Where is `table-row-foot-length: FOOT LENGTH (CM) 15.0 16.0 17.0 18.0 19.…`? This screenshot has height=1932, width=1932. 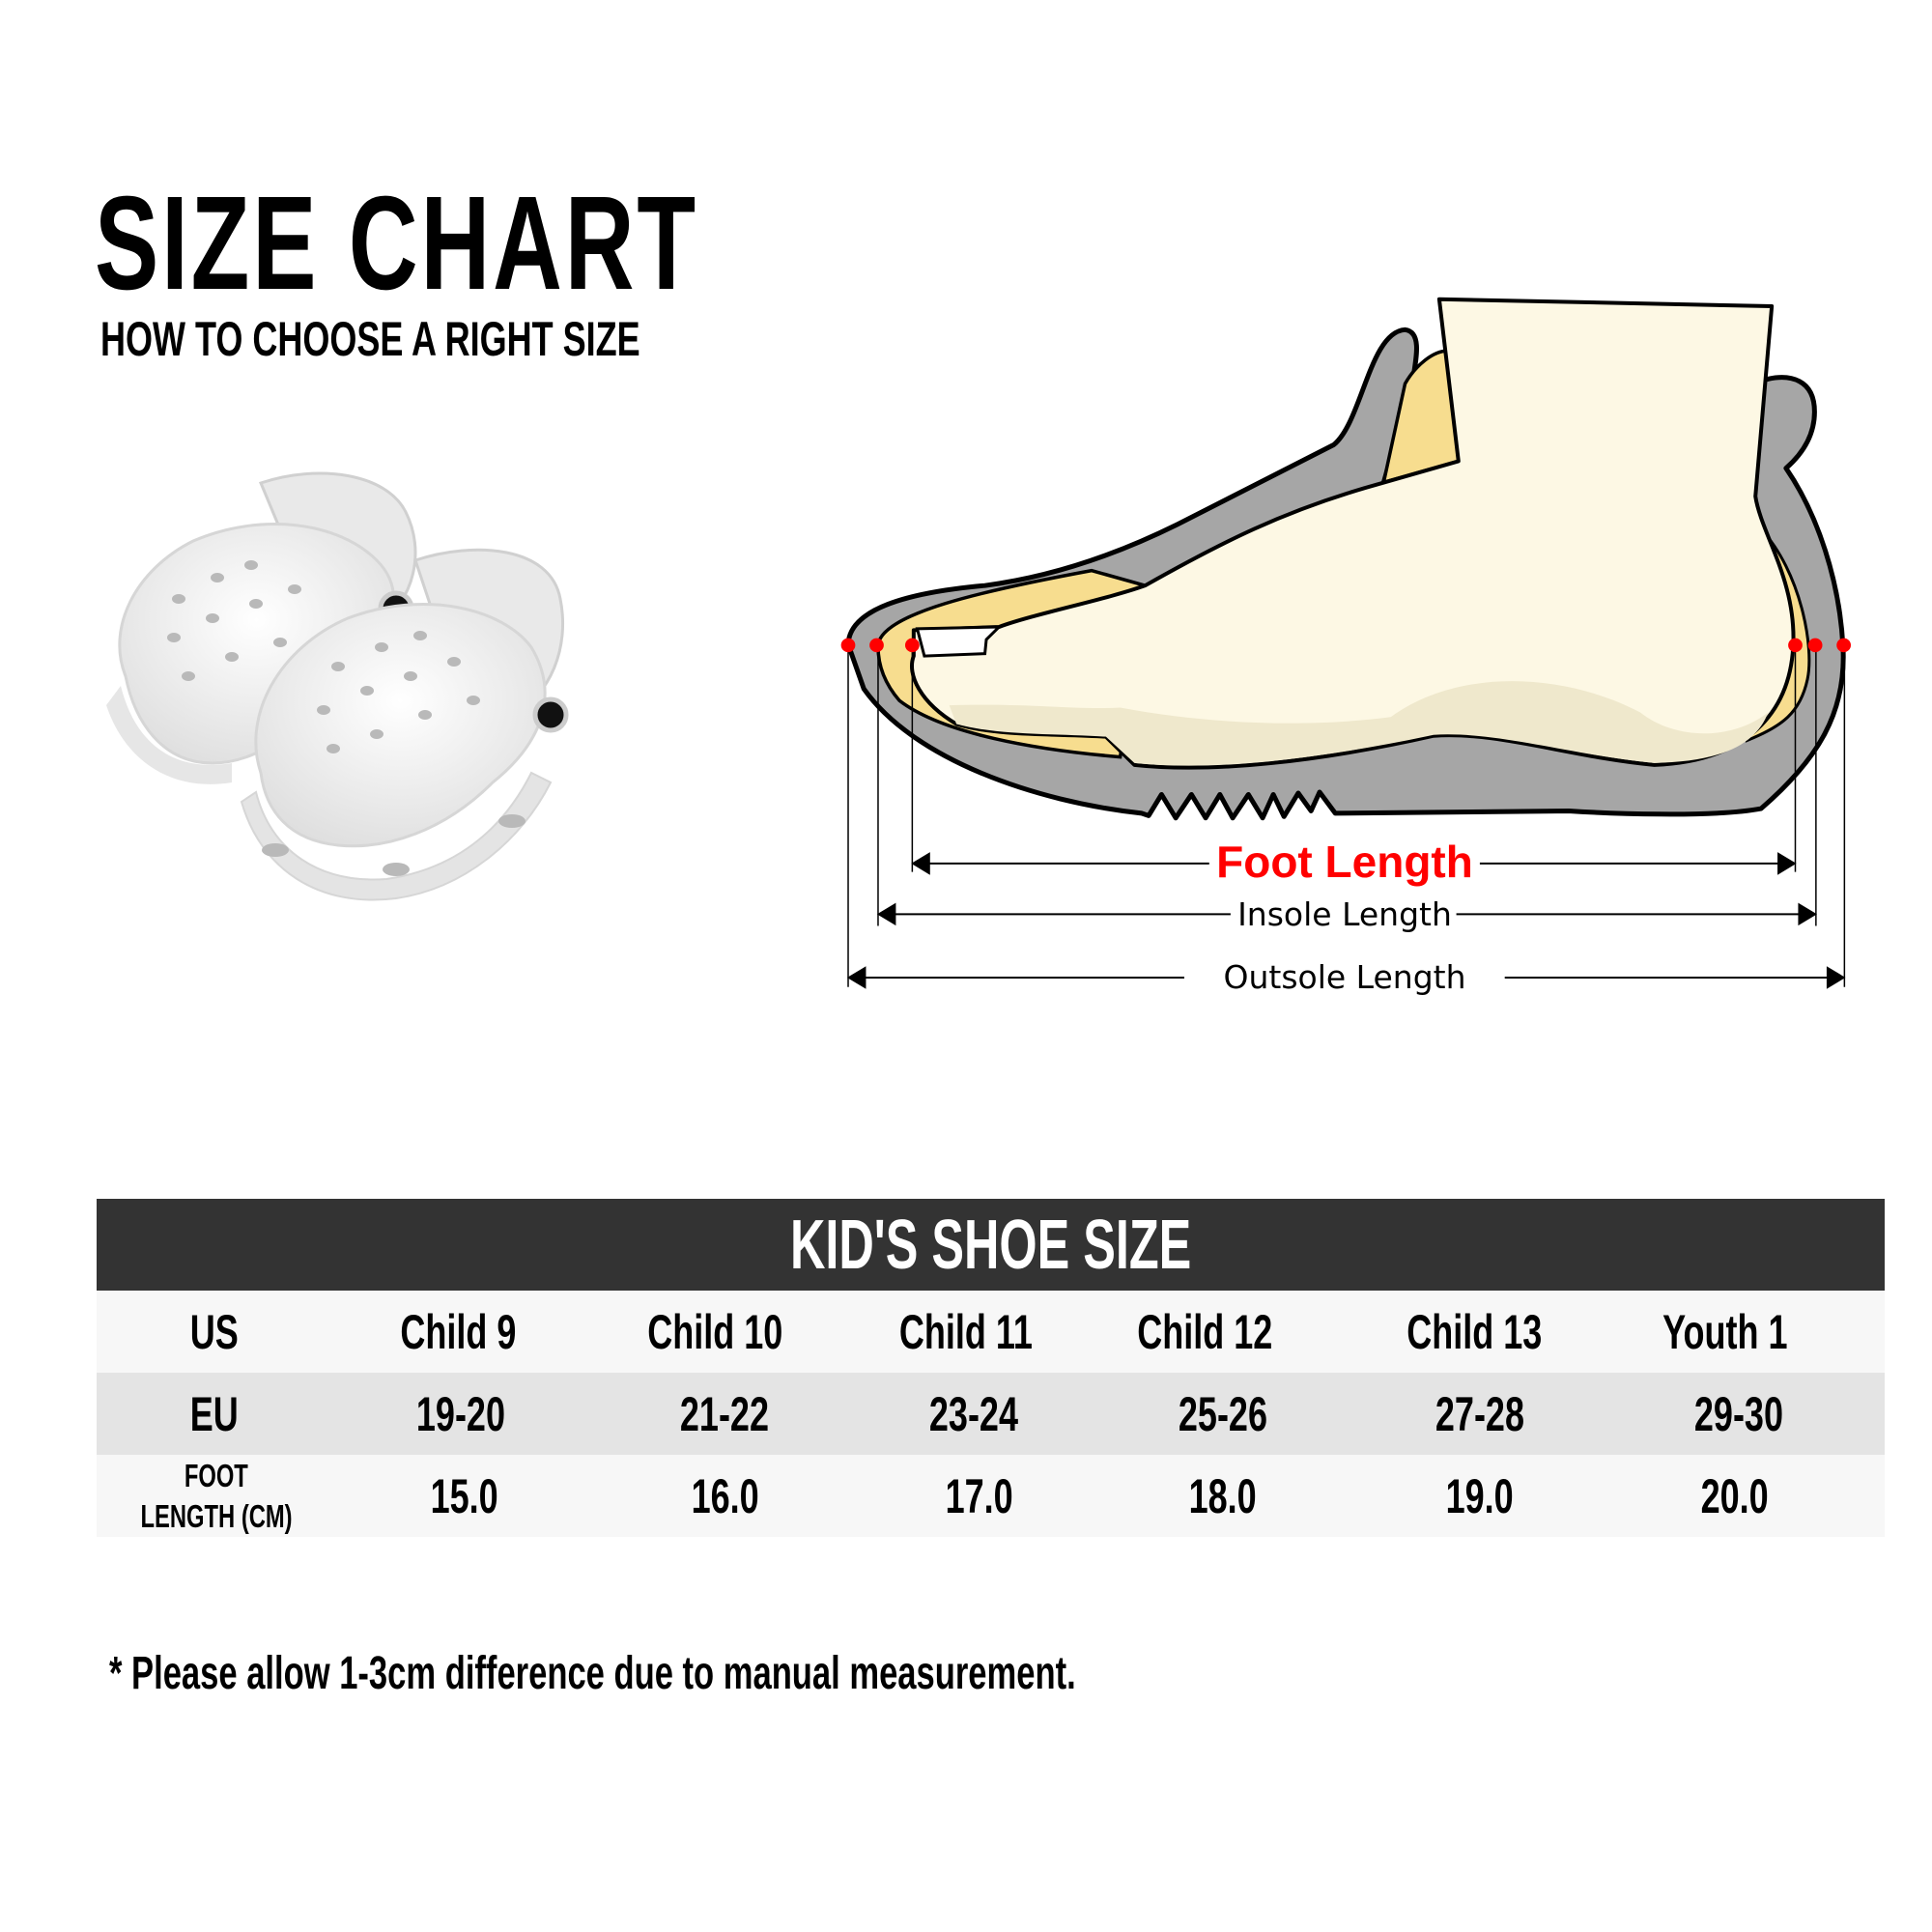 table-row-foot-length: FOOT LENGTH (CM) 15.0 16.0 17.0 18.0 19.… is located at coordinates (991, 1496).